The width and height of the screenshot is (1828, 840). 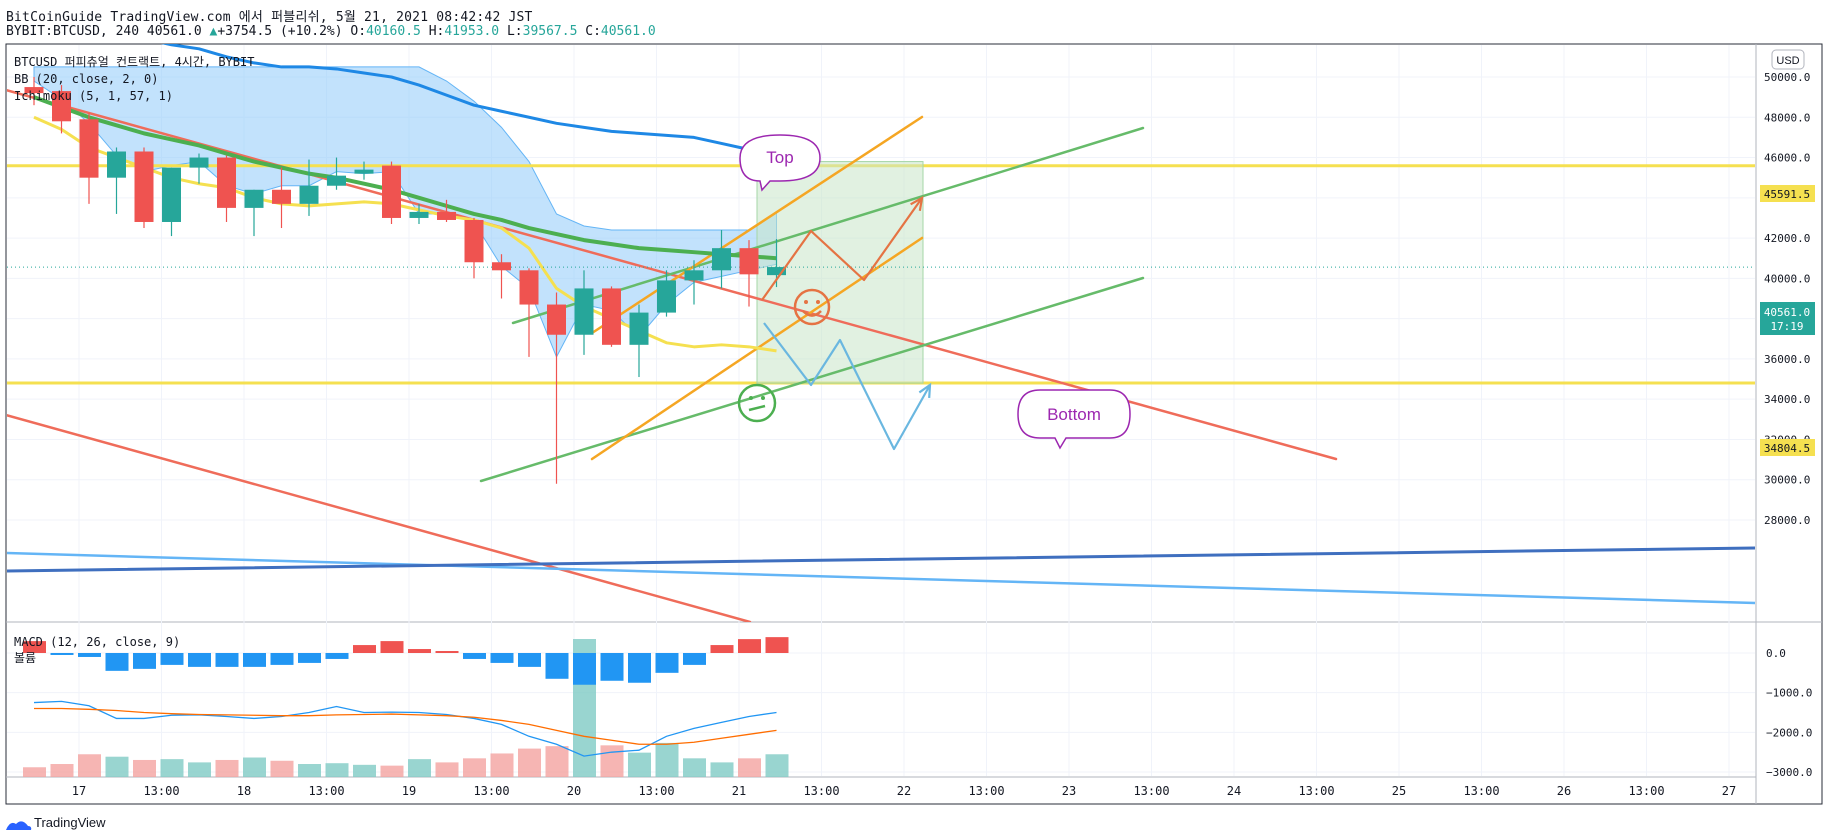 I want to click on currency-badge, so click(x=1788, y=59).